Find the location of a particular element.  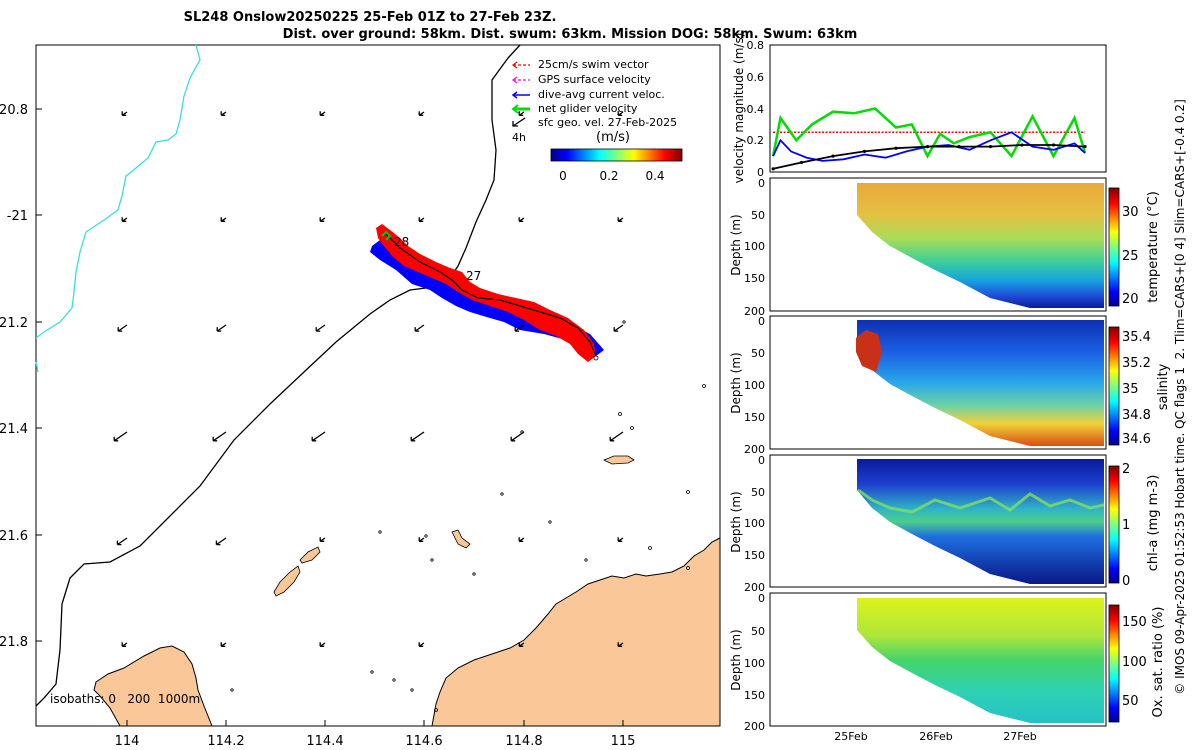

sal-ytick-150: 150 is located at coordinates (754, 417).